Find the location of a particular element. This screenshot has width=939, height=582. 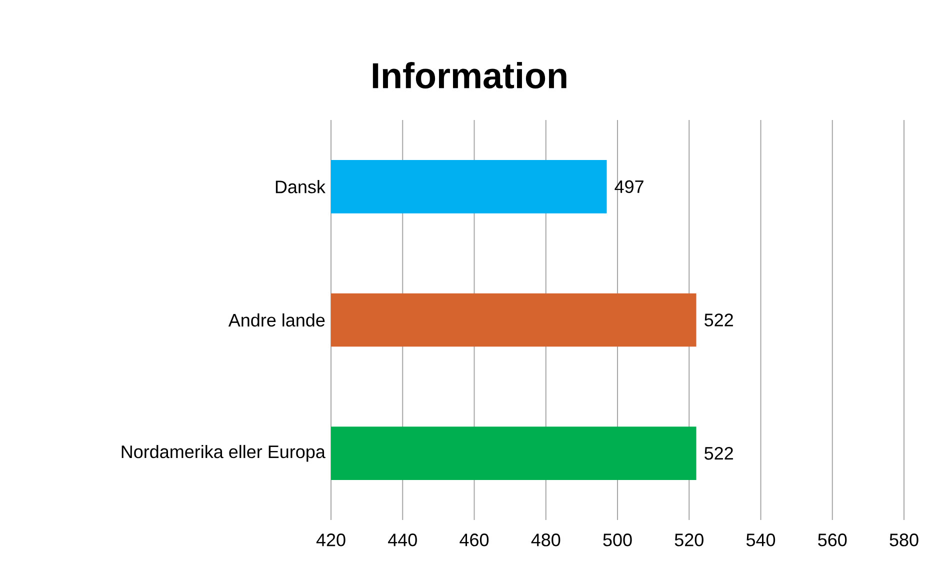

x-tick-label: 520 is located at coordinates (689, 540).